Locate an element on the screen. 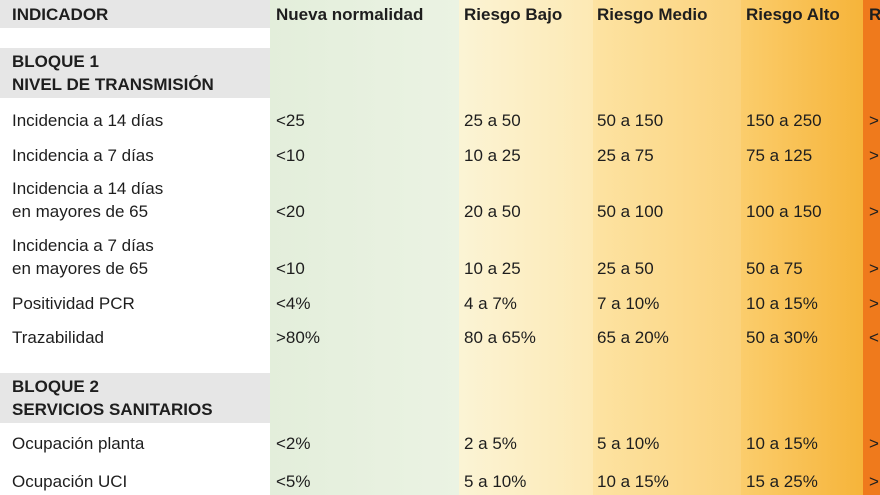 This screenshot has height=495, width=880. cell-alto: 50 a 75 is located at coordinates (774, 268).